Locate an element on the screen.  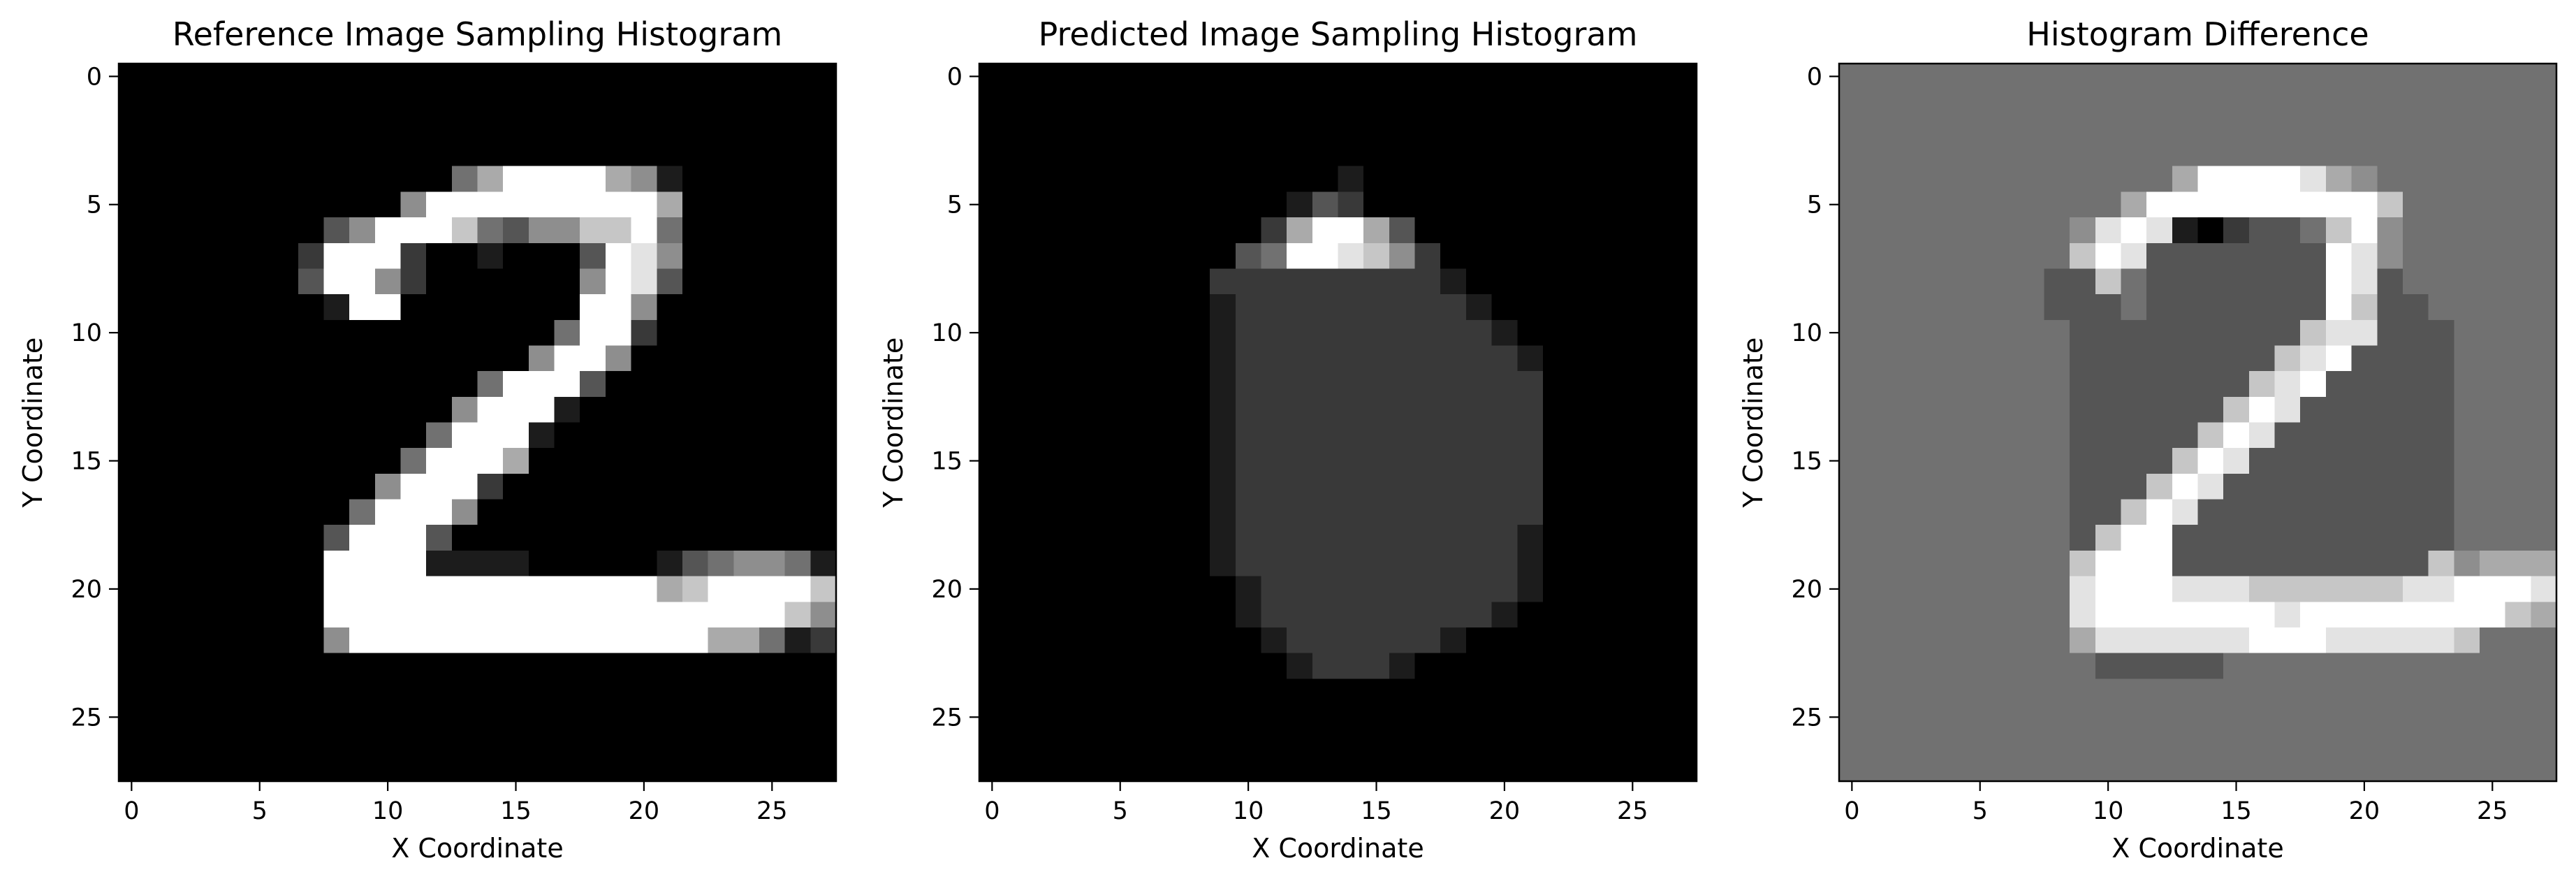
y-tick-label: 0 is located at coordinates (94, 77).